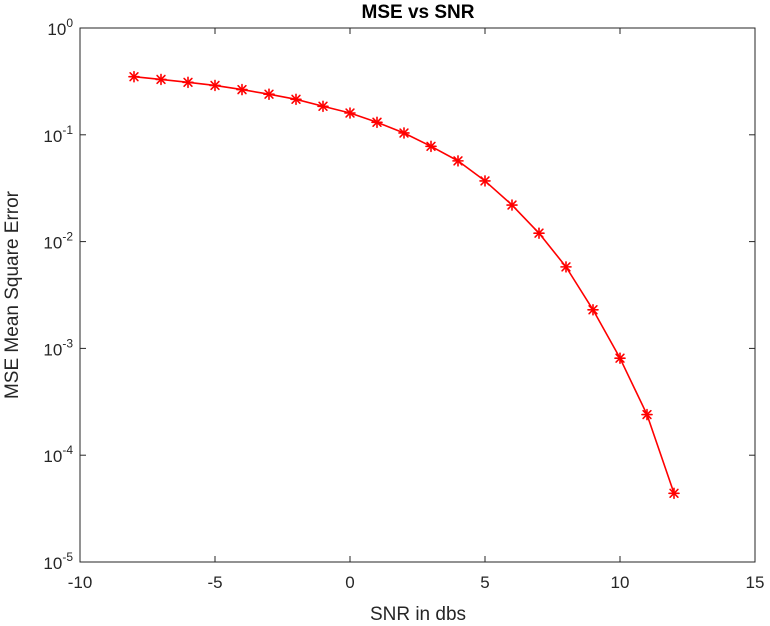  What do you see at coordinates (484, 582) in the screenshot?
I see `x-tick-label: 5` at bounding box center [484, 582].